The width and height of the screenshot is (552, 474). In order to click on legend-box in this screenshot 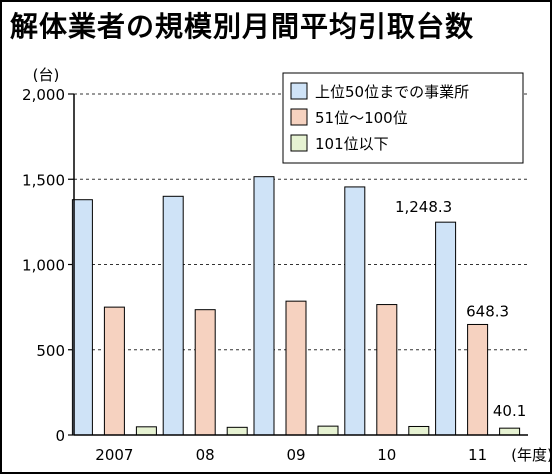, I will do `click(403, 118)`.